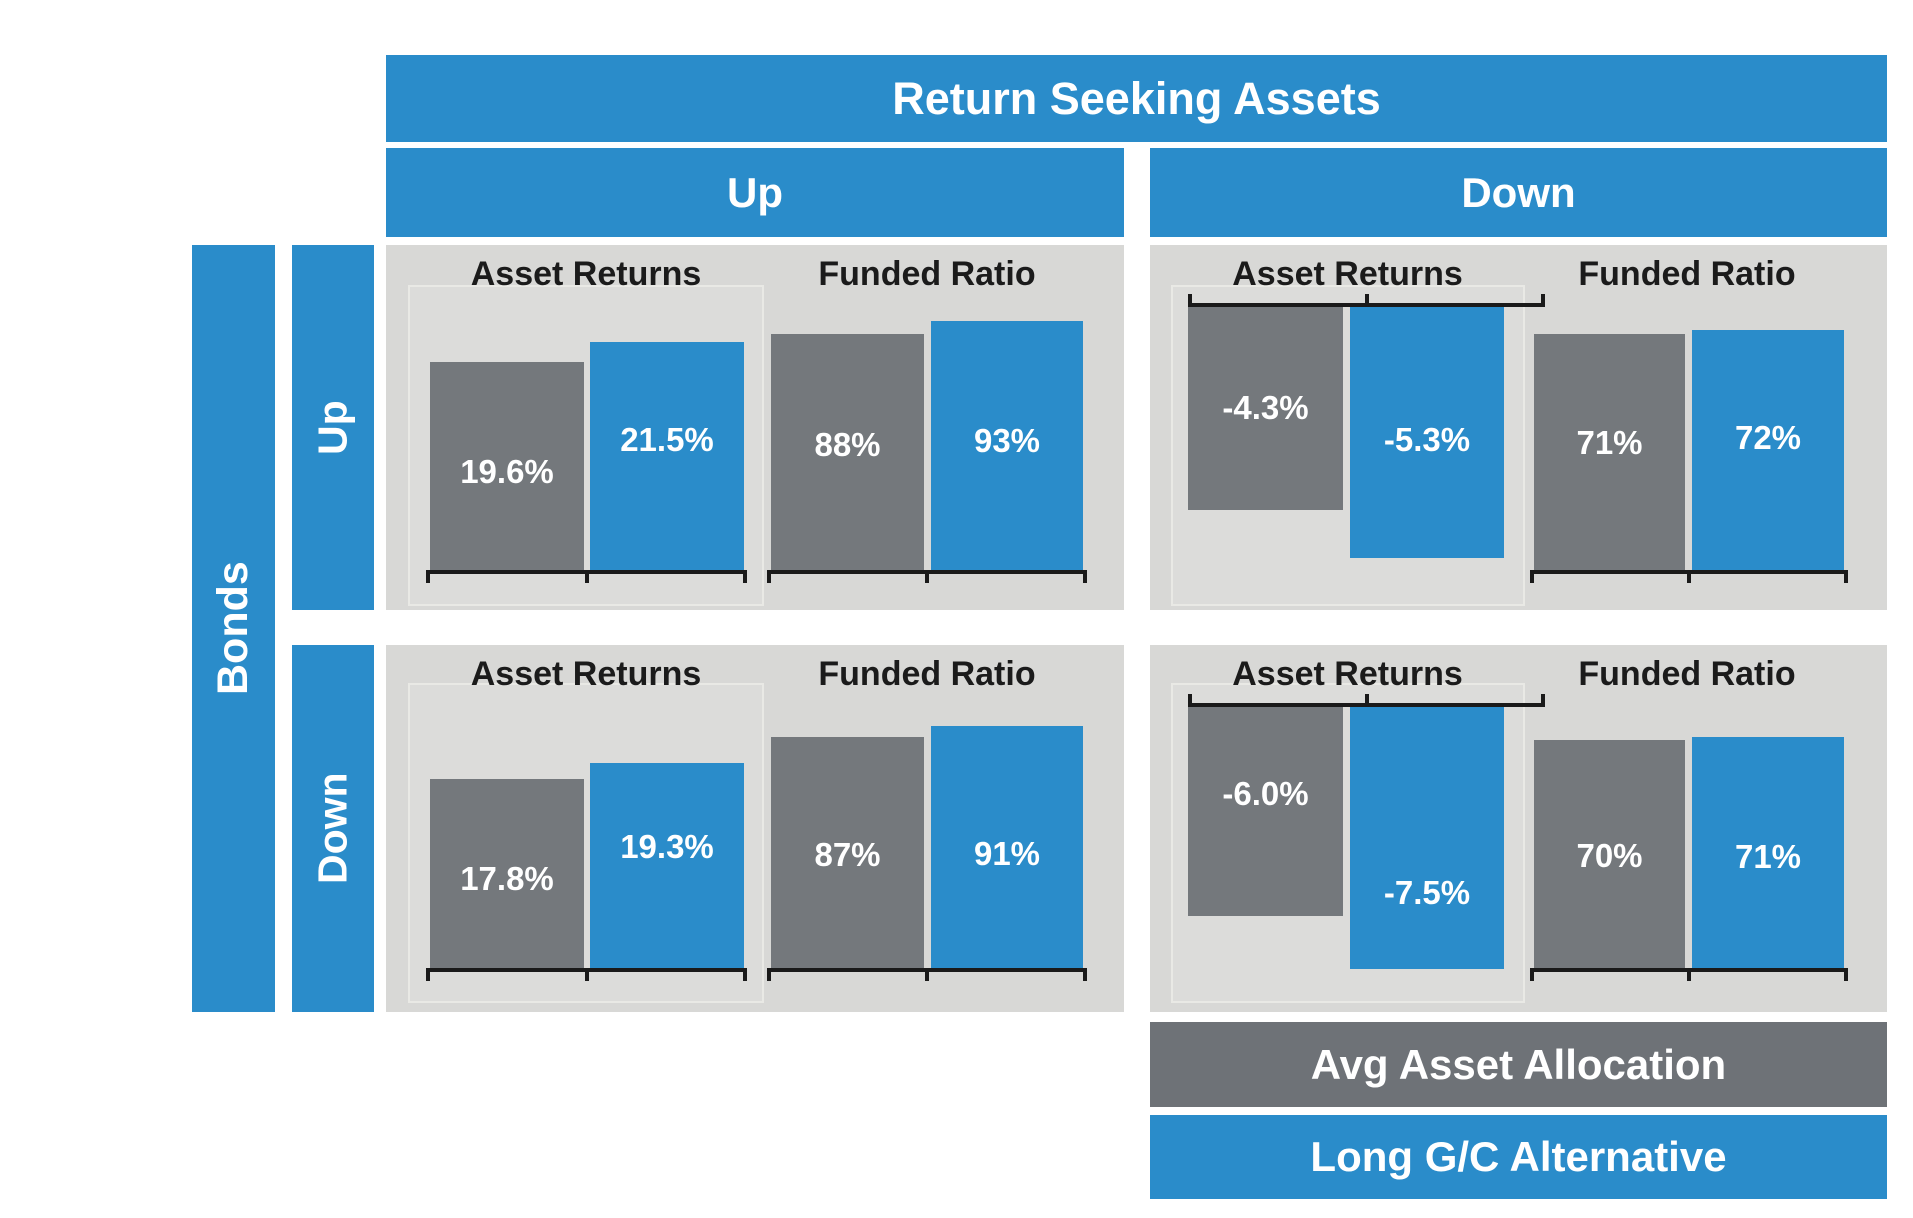  I want to click on asset-returns-chart: 17.8% 19.3%, so click(586, 842).